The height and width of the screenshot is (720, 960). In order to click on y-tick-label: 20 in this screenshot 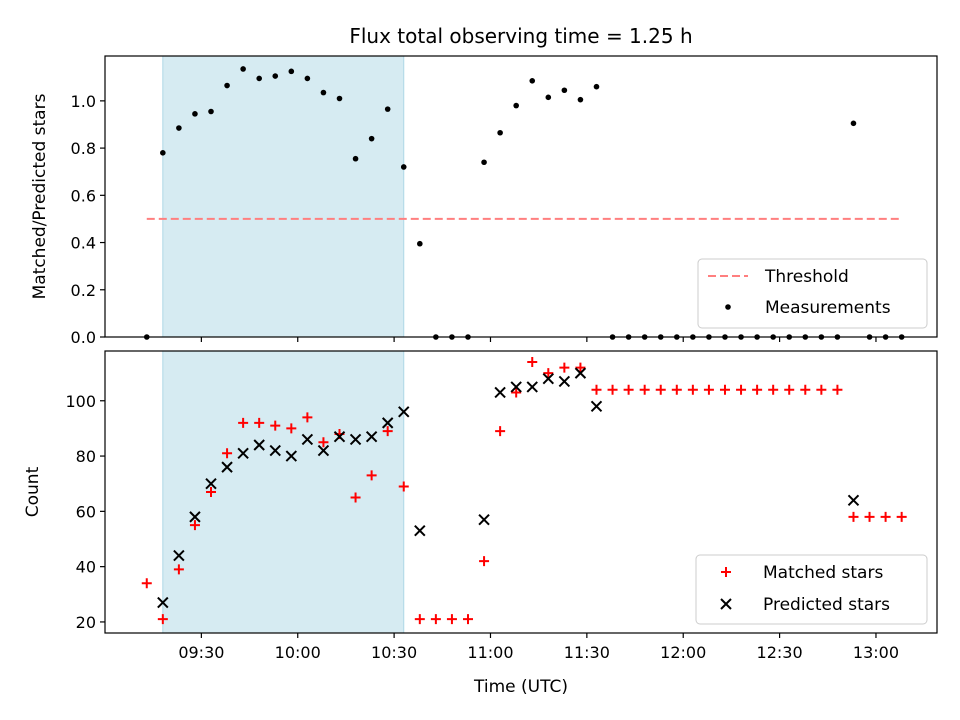, I will do `click(86, 622)`.